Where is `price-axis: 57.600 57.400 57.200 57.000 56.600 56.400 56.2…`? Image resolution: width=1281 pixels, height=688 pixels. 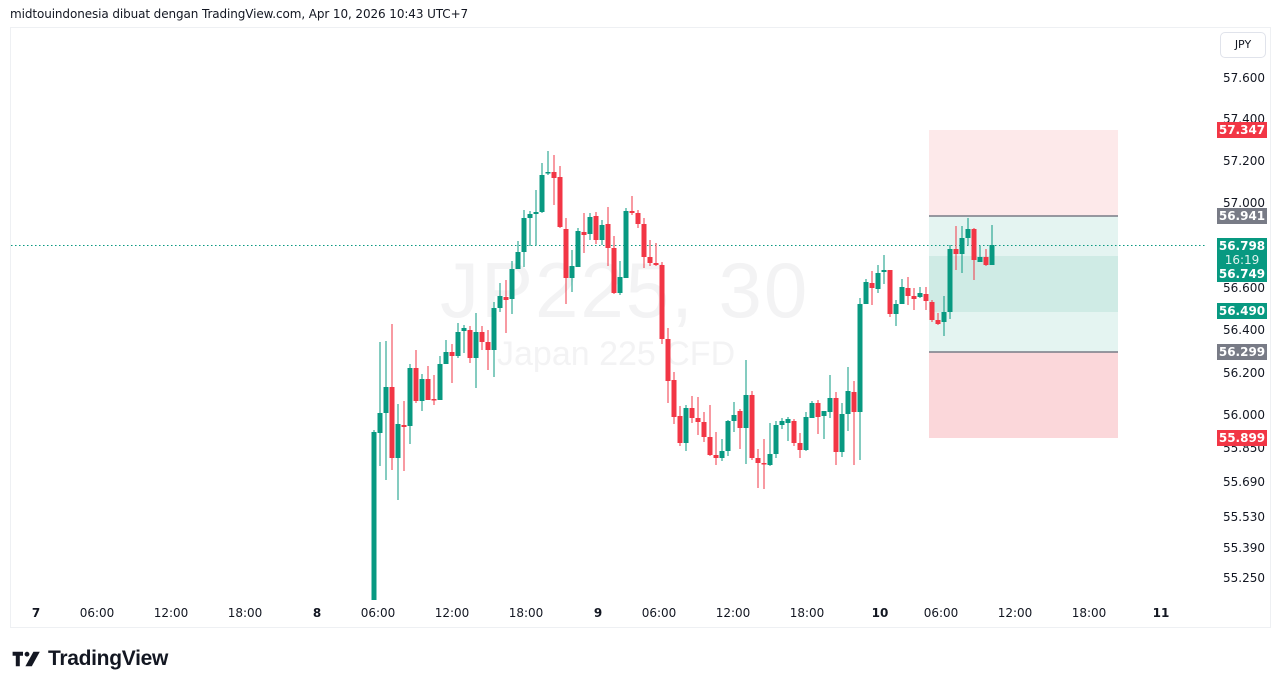 price-axis: 57.600 57.400 57.200 57.000 56.600 56.400 56.2… is located at coordinates (1239, 313).